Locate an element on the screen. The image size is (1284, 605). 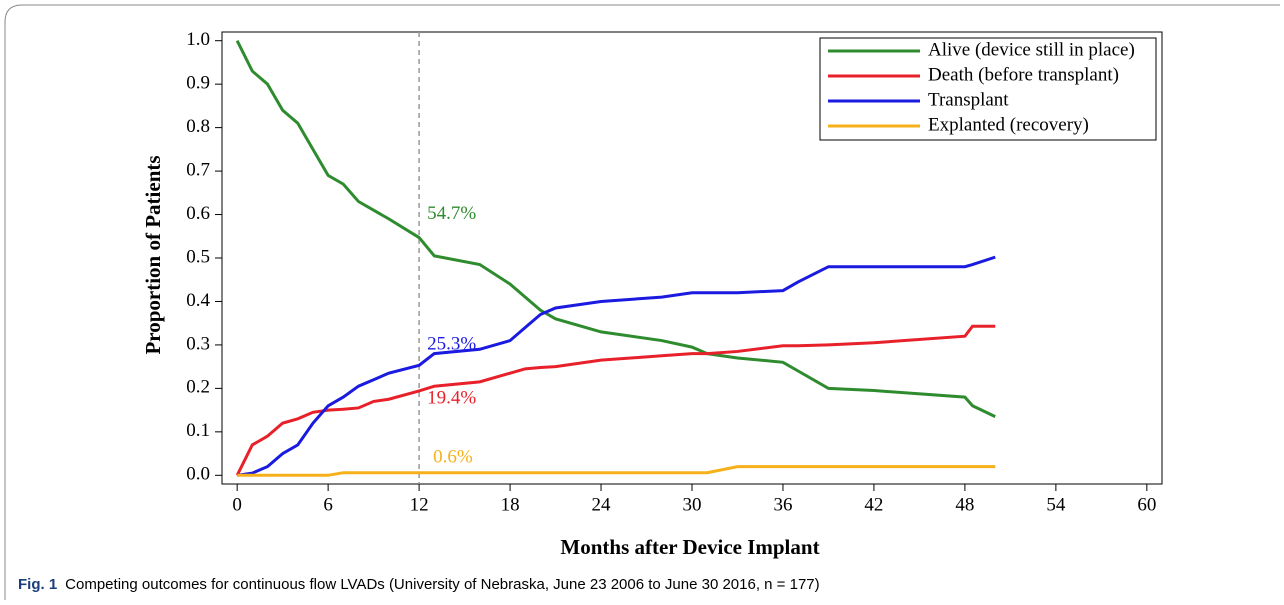
legend-label: Explanted (recovery) is located at coordinates (1008, 124).